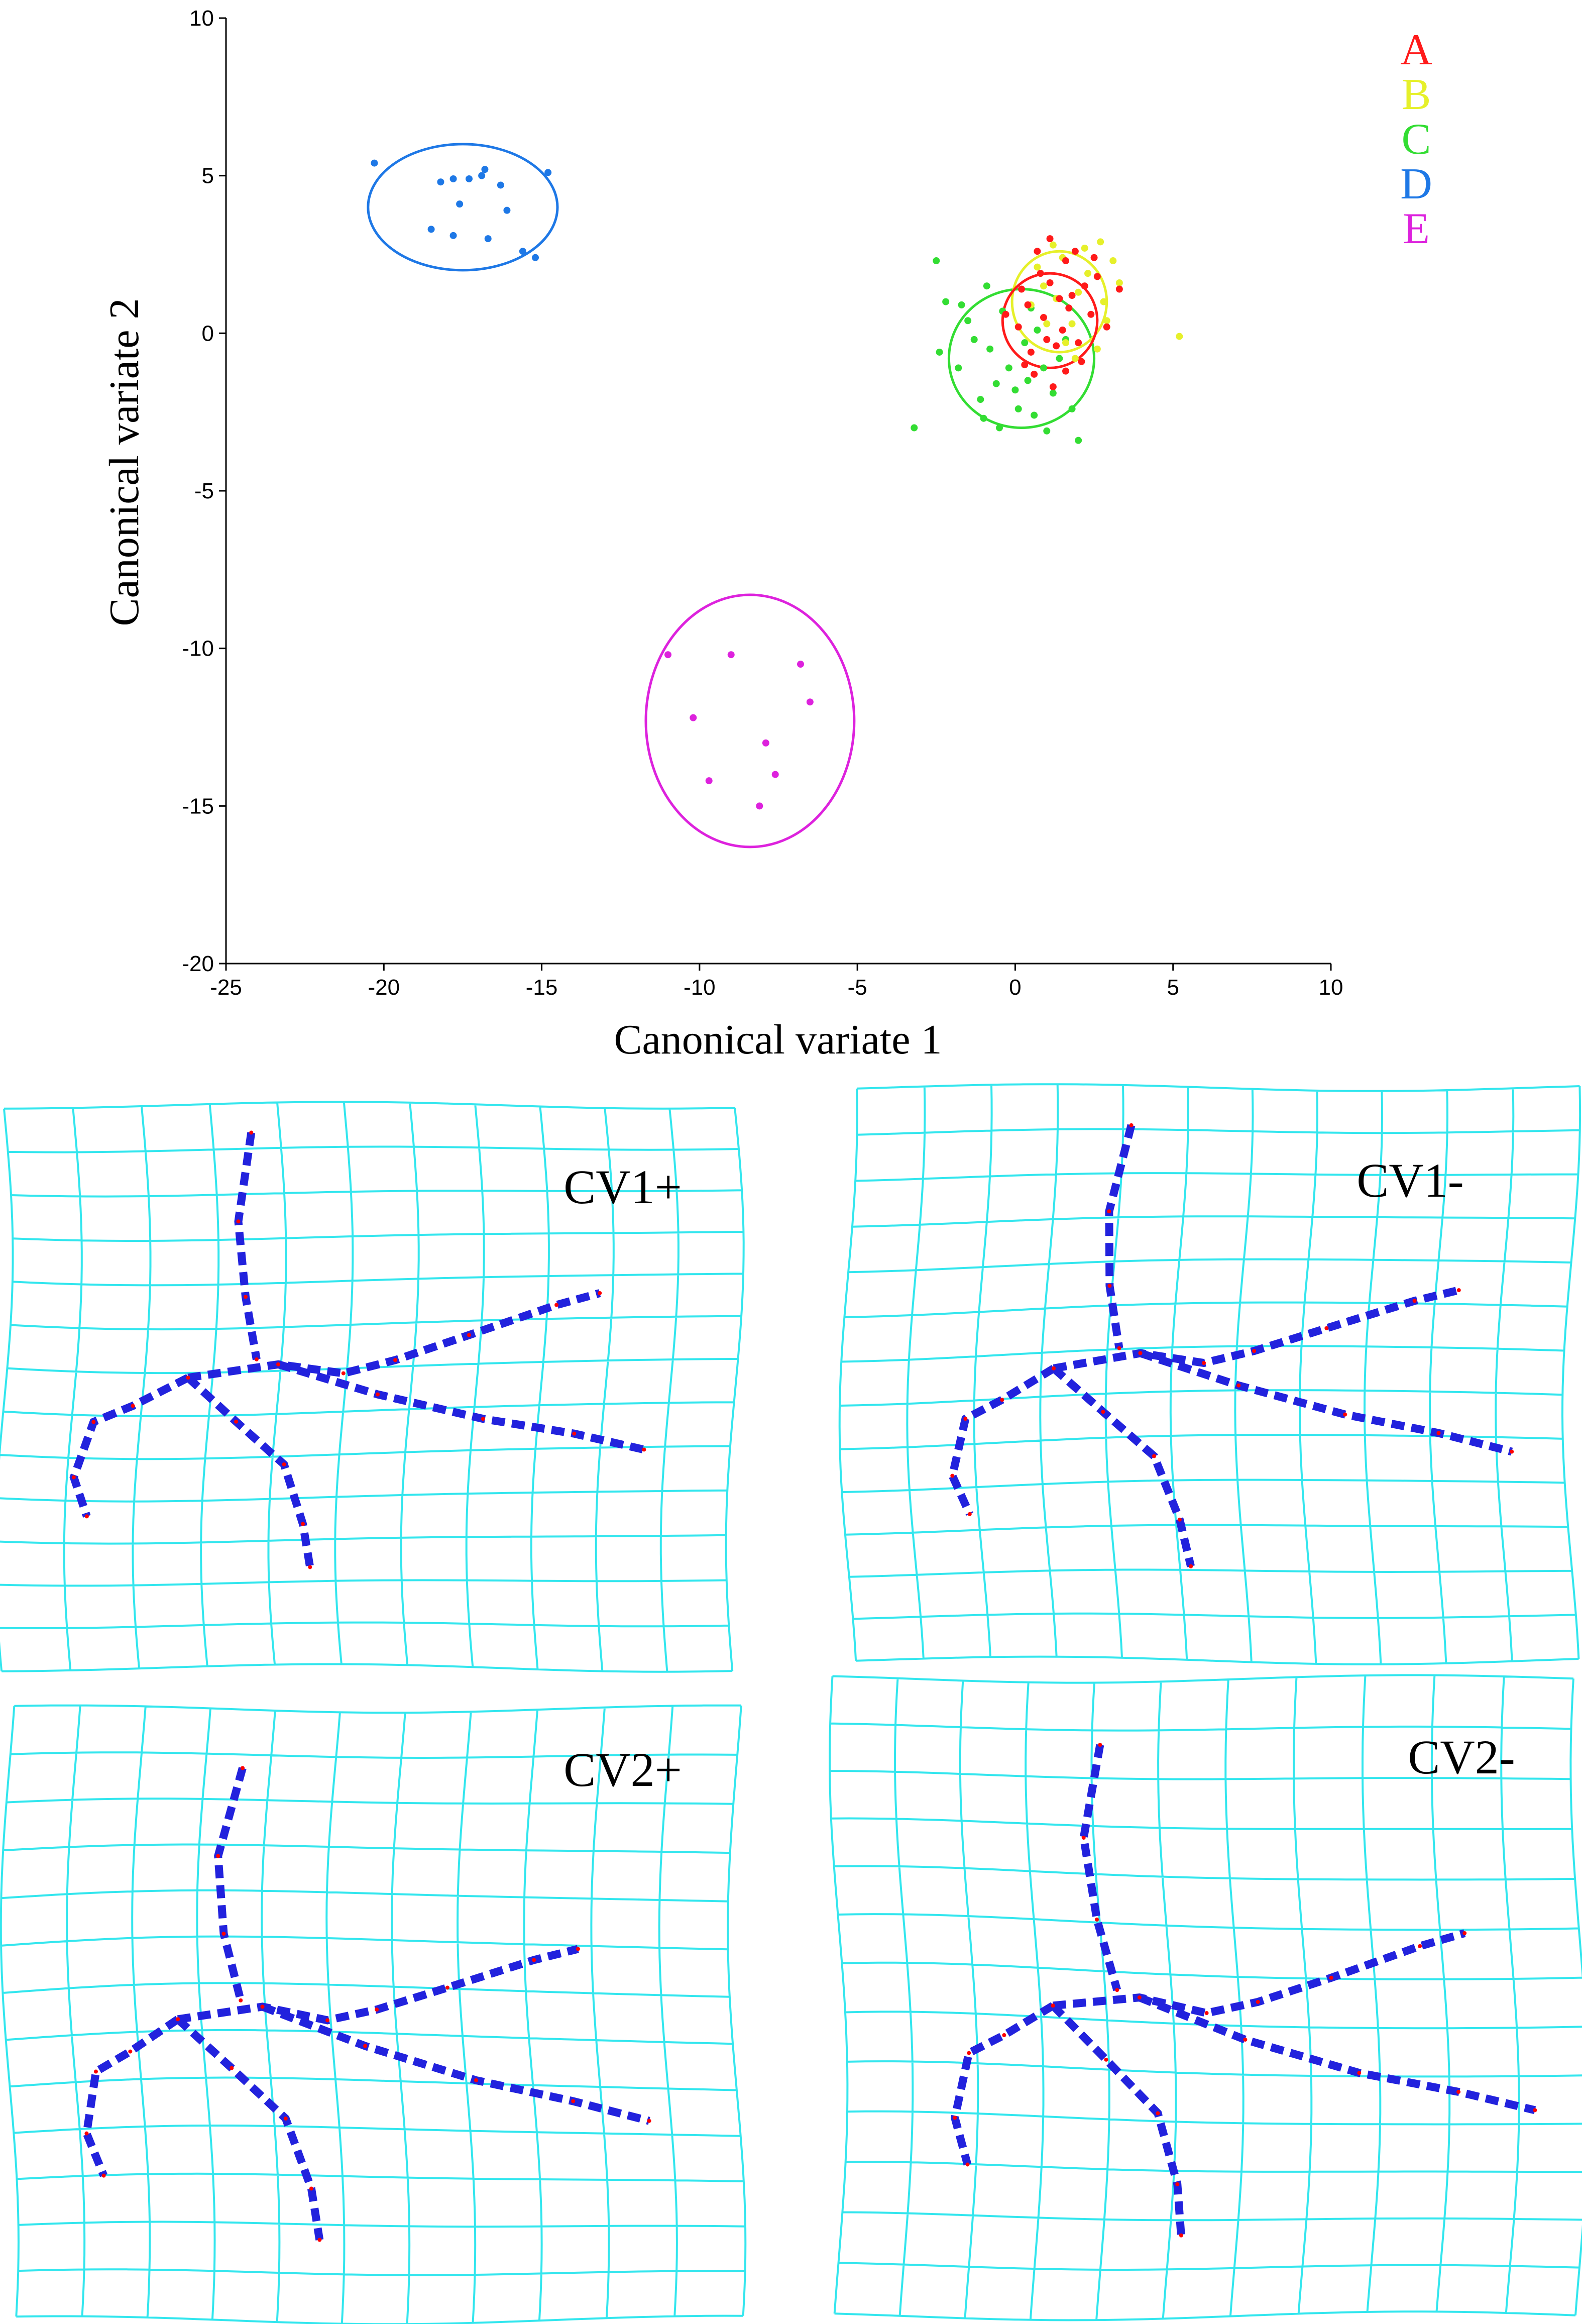 The image size is (1582, 2324). Describe the element at coordinates (1416, 50) in the screenshot. I see `legend-entry-A: A` at that location.